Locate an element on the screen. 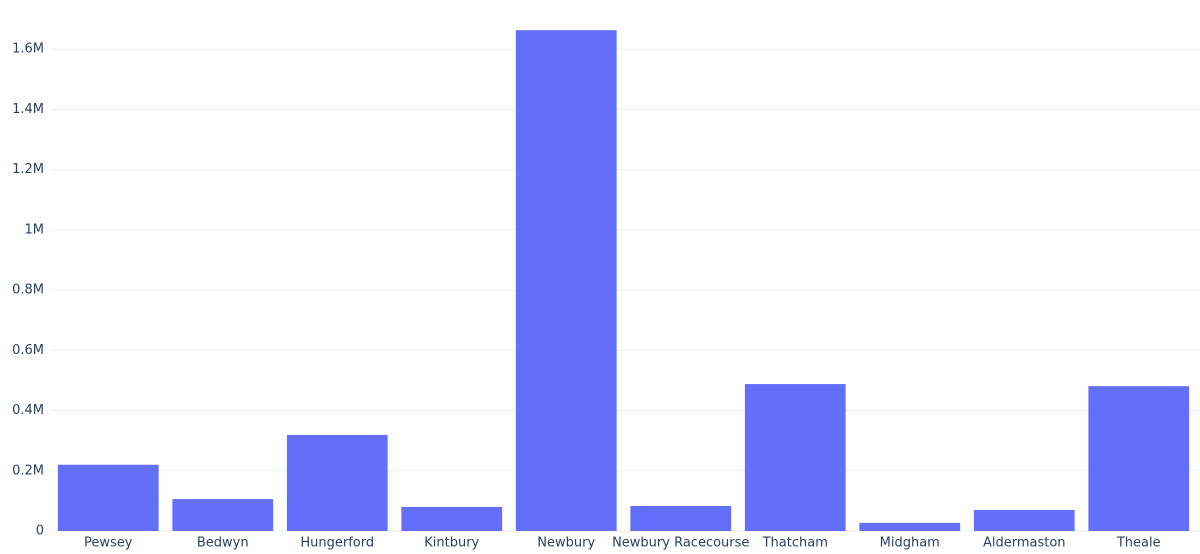  x-tick-label: Aldermaston is located at coordinates (1024, 543).